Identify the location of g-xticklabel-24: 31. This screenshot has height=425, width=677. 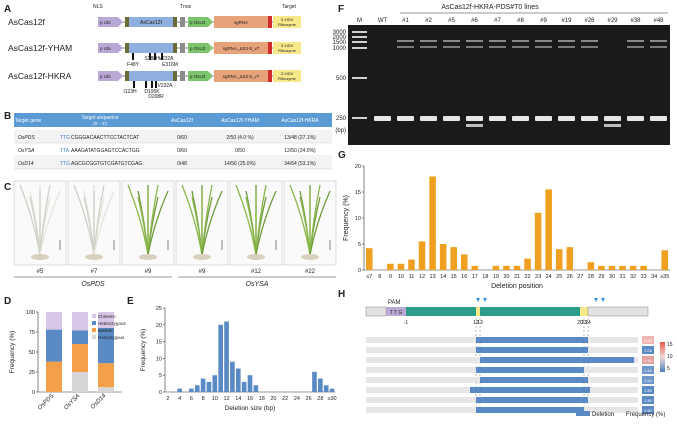
(622, 277).